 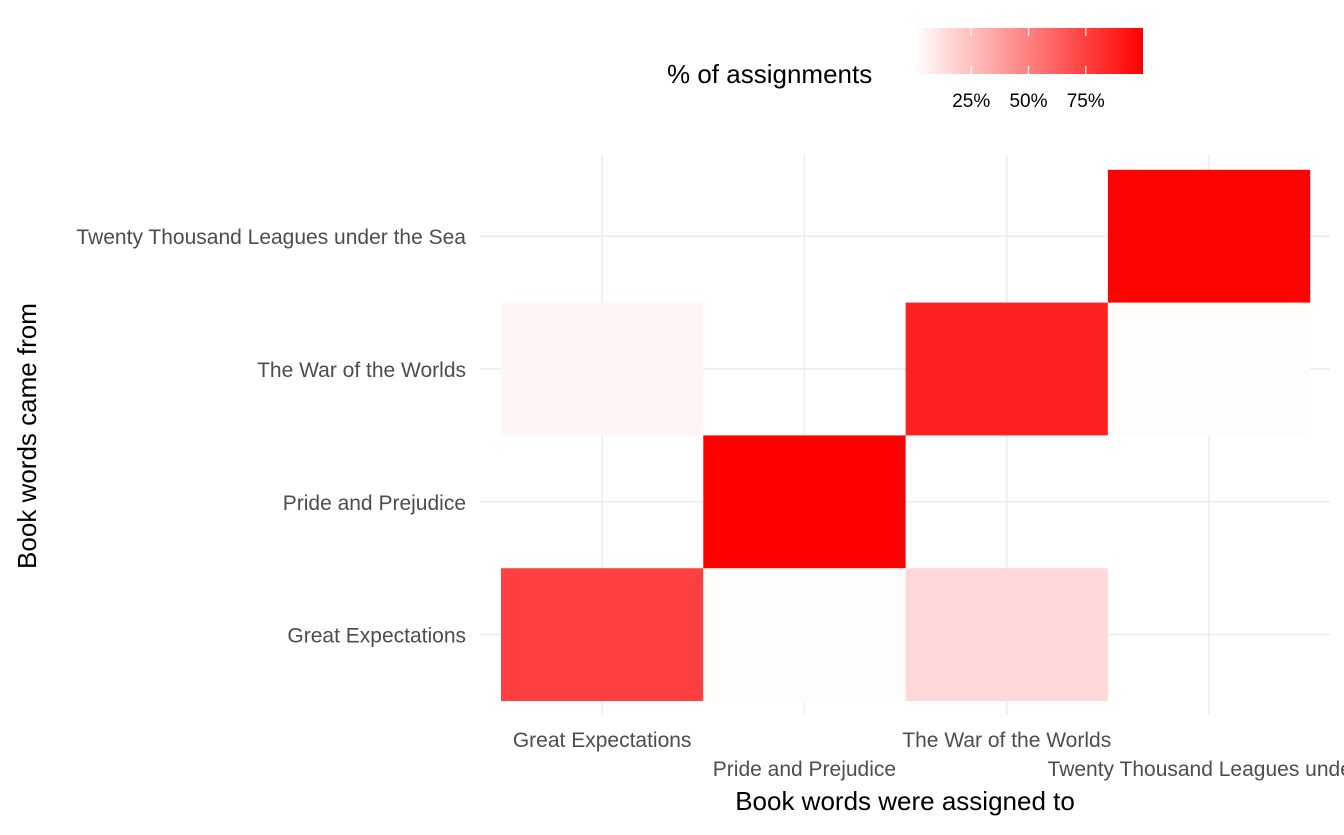 I want to click on heatmap-cell-great-expectations--great-expectations, so click(x=602, y=634).